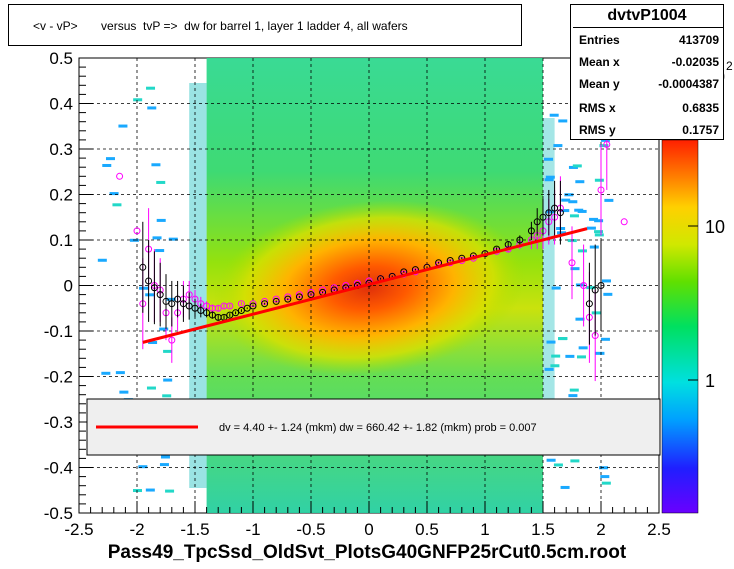 The height and width of the screenshot is (569, 734). I want to click on x-tick-label: -2, so click(136, 529).